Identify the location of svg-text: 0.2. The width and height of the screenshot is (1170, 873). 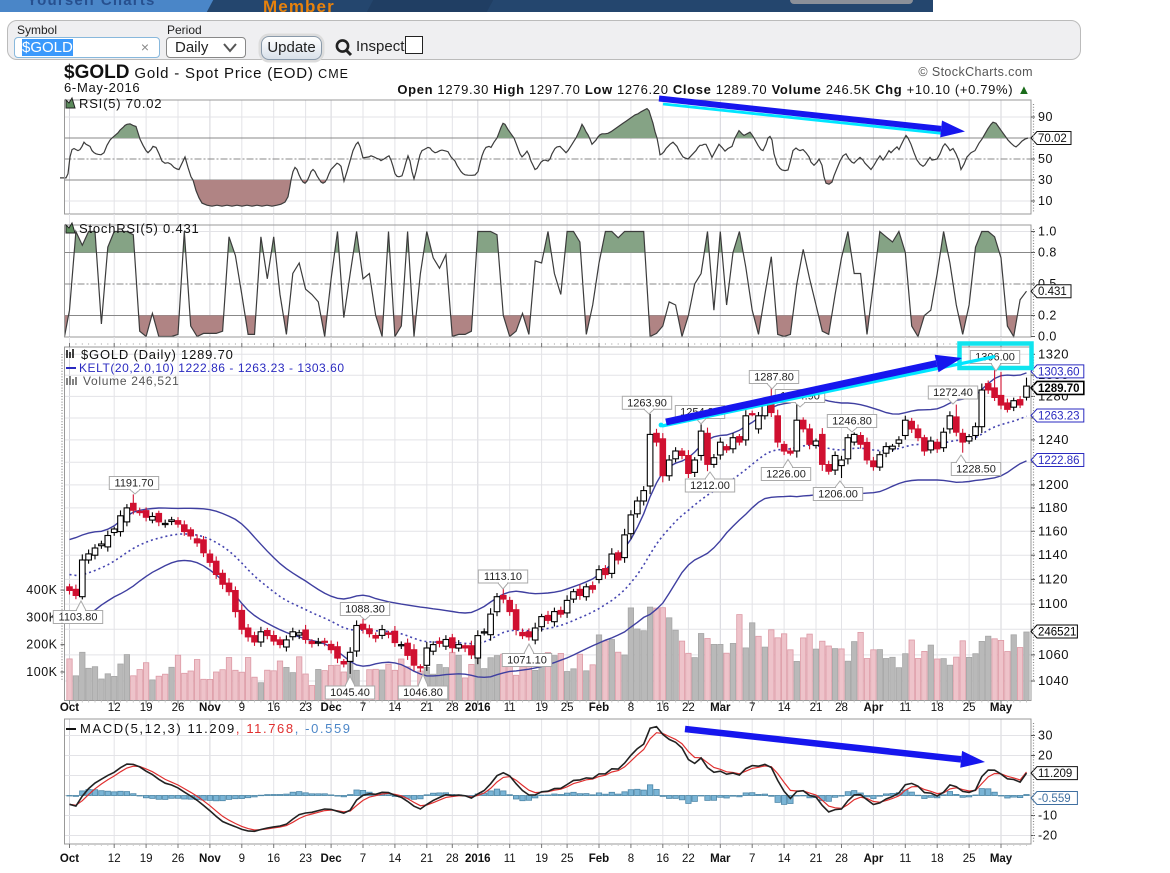
(1047, 316).